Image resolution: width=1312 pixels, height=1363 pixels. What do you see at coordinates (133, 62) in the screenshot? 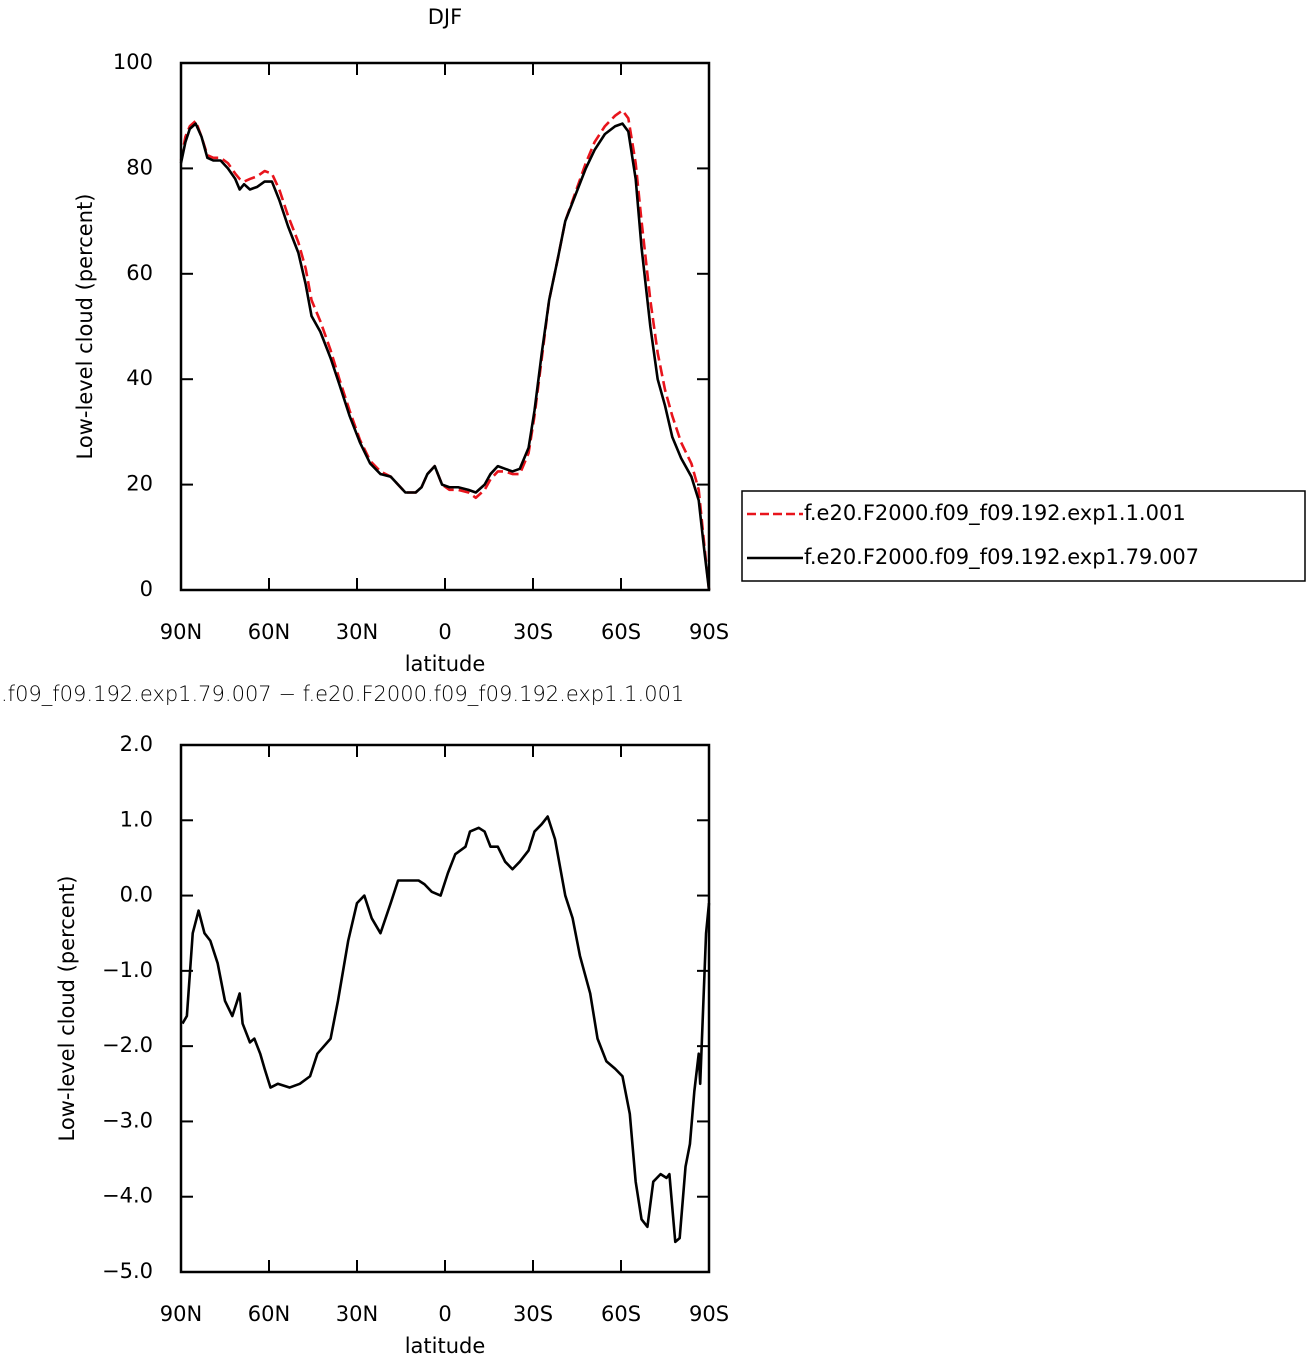
I see `y-tick-label: 100` at bounding box center [133, 62].